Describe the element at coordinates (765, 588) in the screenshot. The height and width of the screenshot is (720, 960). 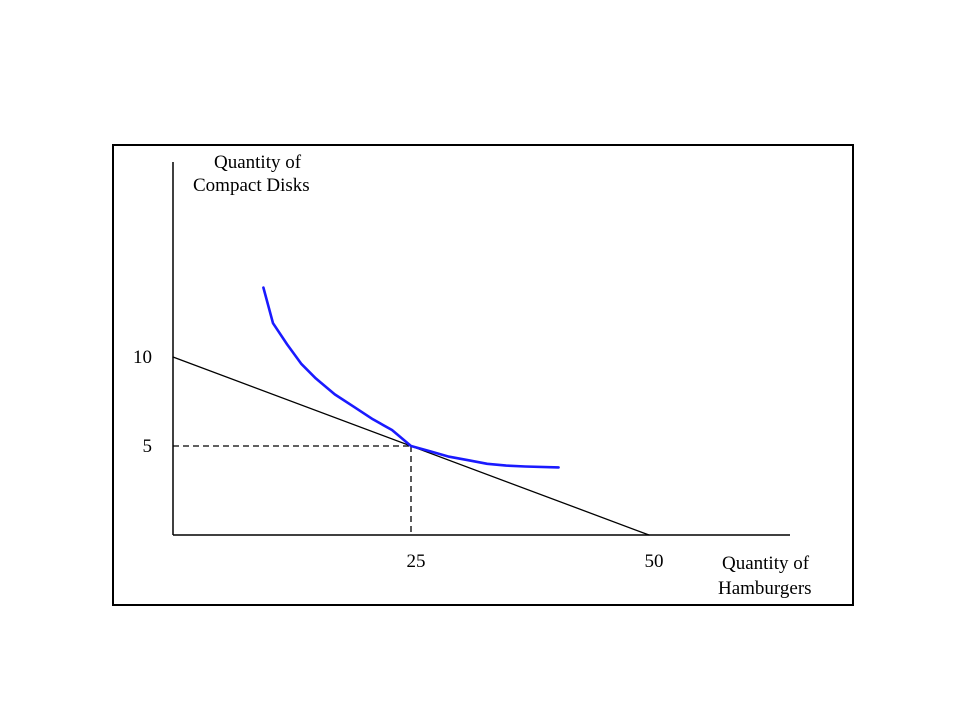
I see `x-axis-label-line-2: Hamburgers` at that location.